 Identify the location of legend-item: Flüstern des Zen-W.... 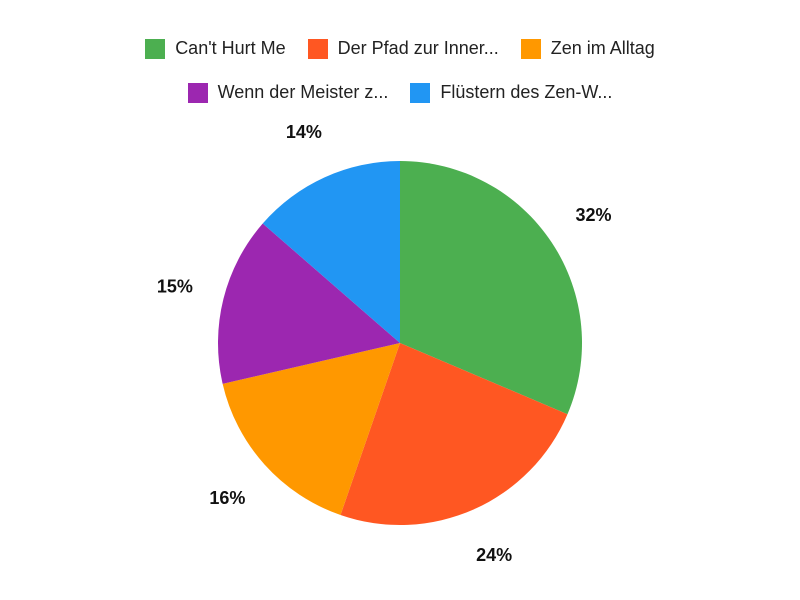
(511, 92).